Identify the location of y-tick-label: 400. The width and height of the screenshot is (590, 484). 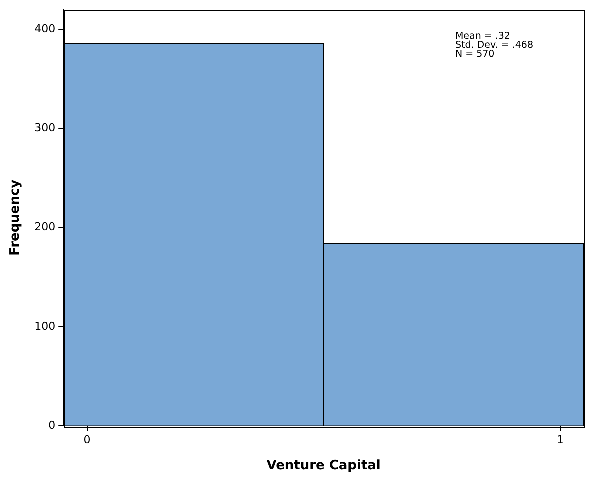
(45, 29).